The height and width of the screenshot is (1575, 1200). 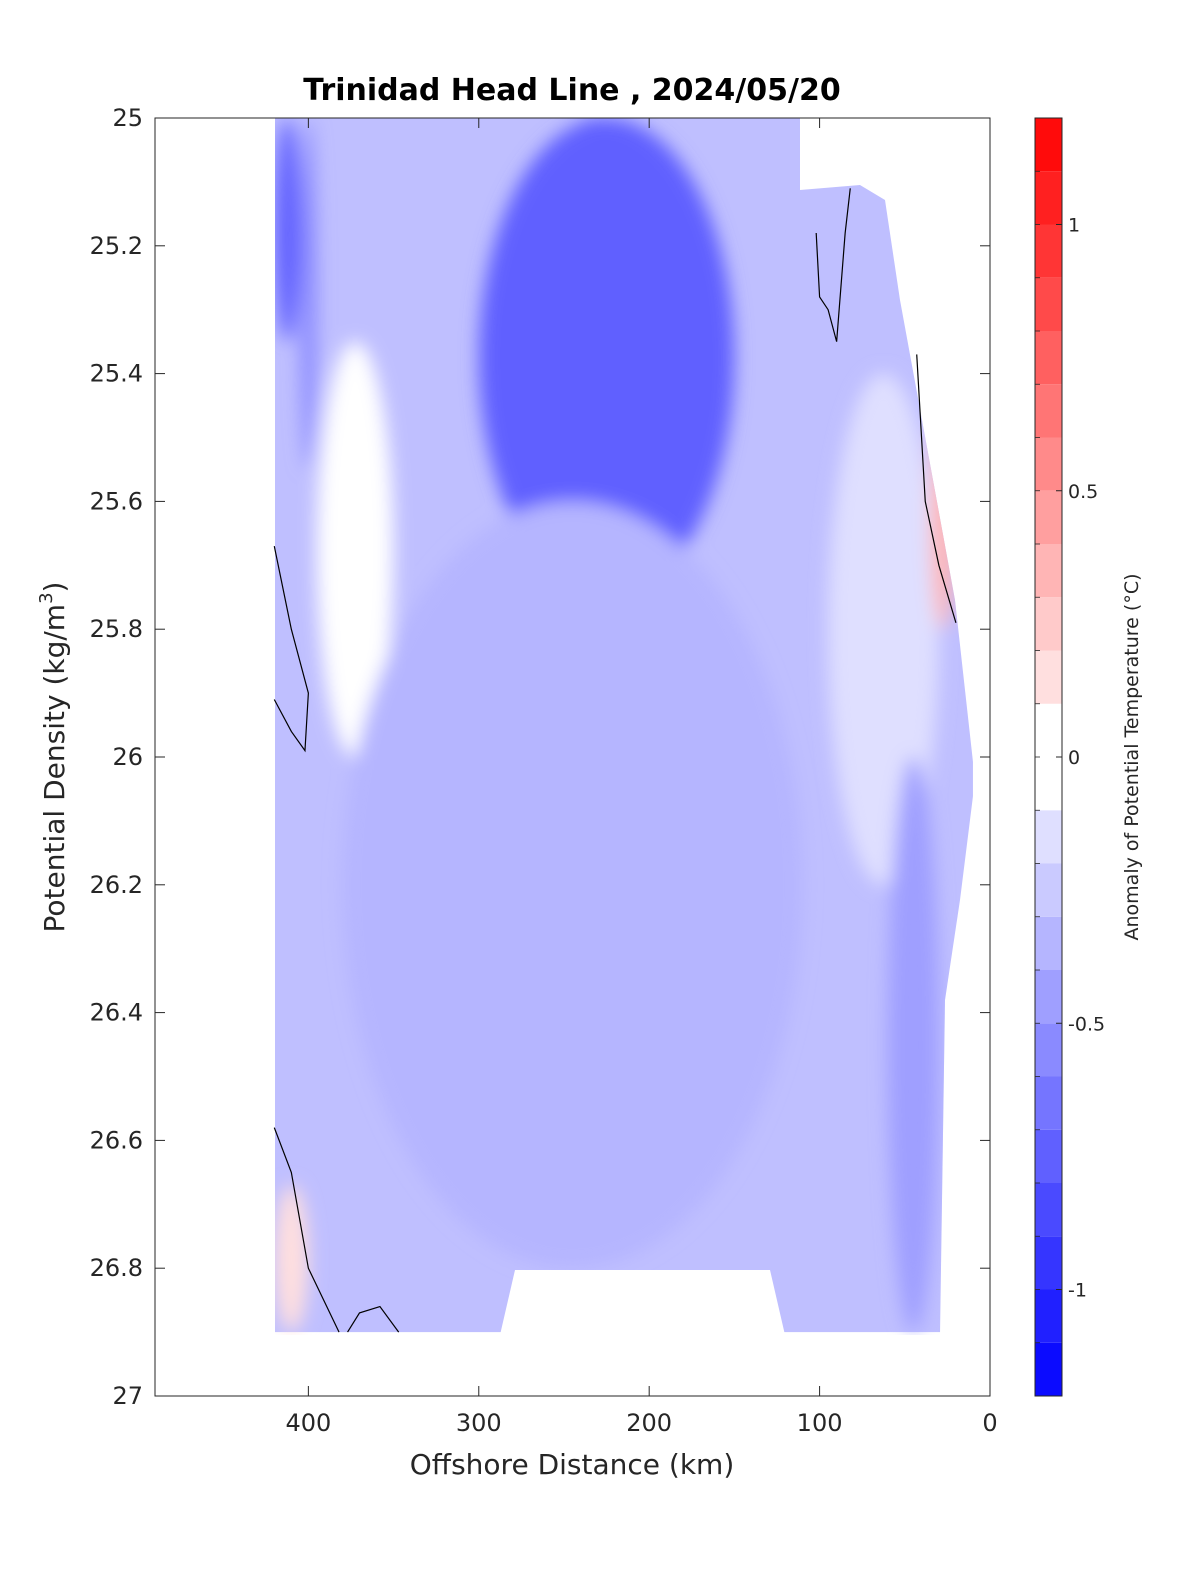 What do you see at coordinates (606, 358) in the screenshot?
I see `band-core-surround` at bounding box center [606, 358].